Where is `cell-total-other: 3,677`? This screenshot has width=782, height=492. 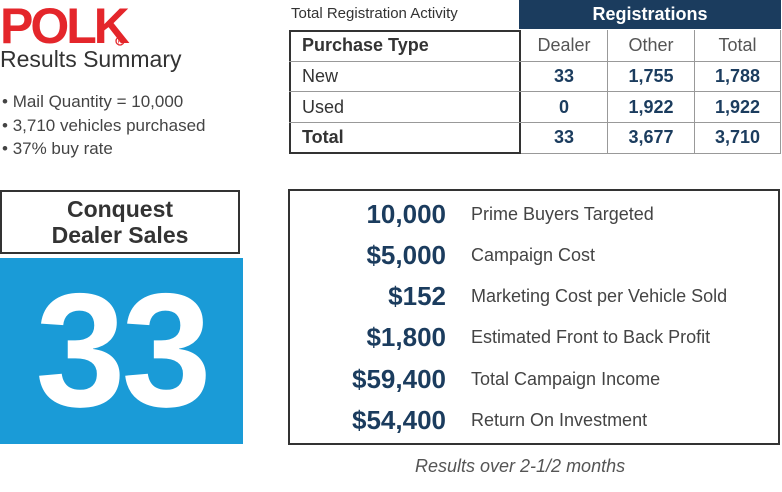
cell-total-other: 3,677 is located at coordinates (651, 137).